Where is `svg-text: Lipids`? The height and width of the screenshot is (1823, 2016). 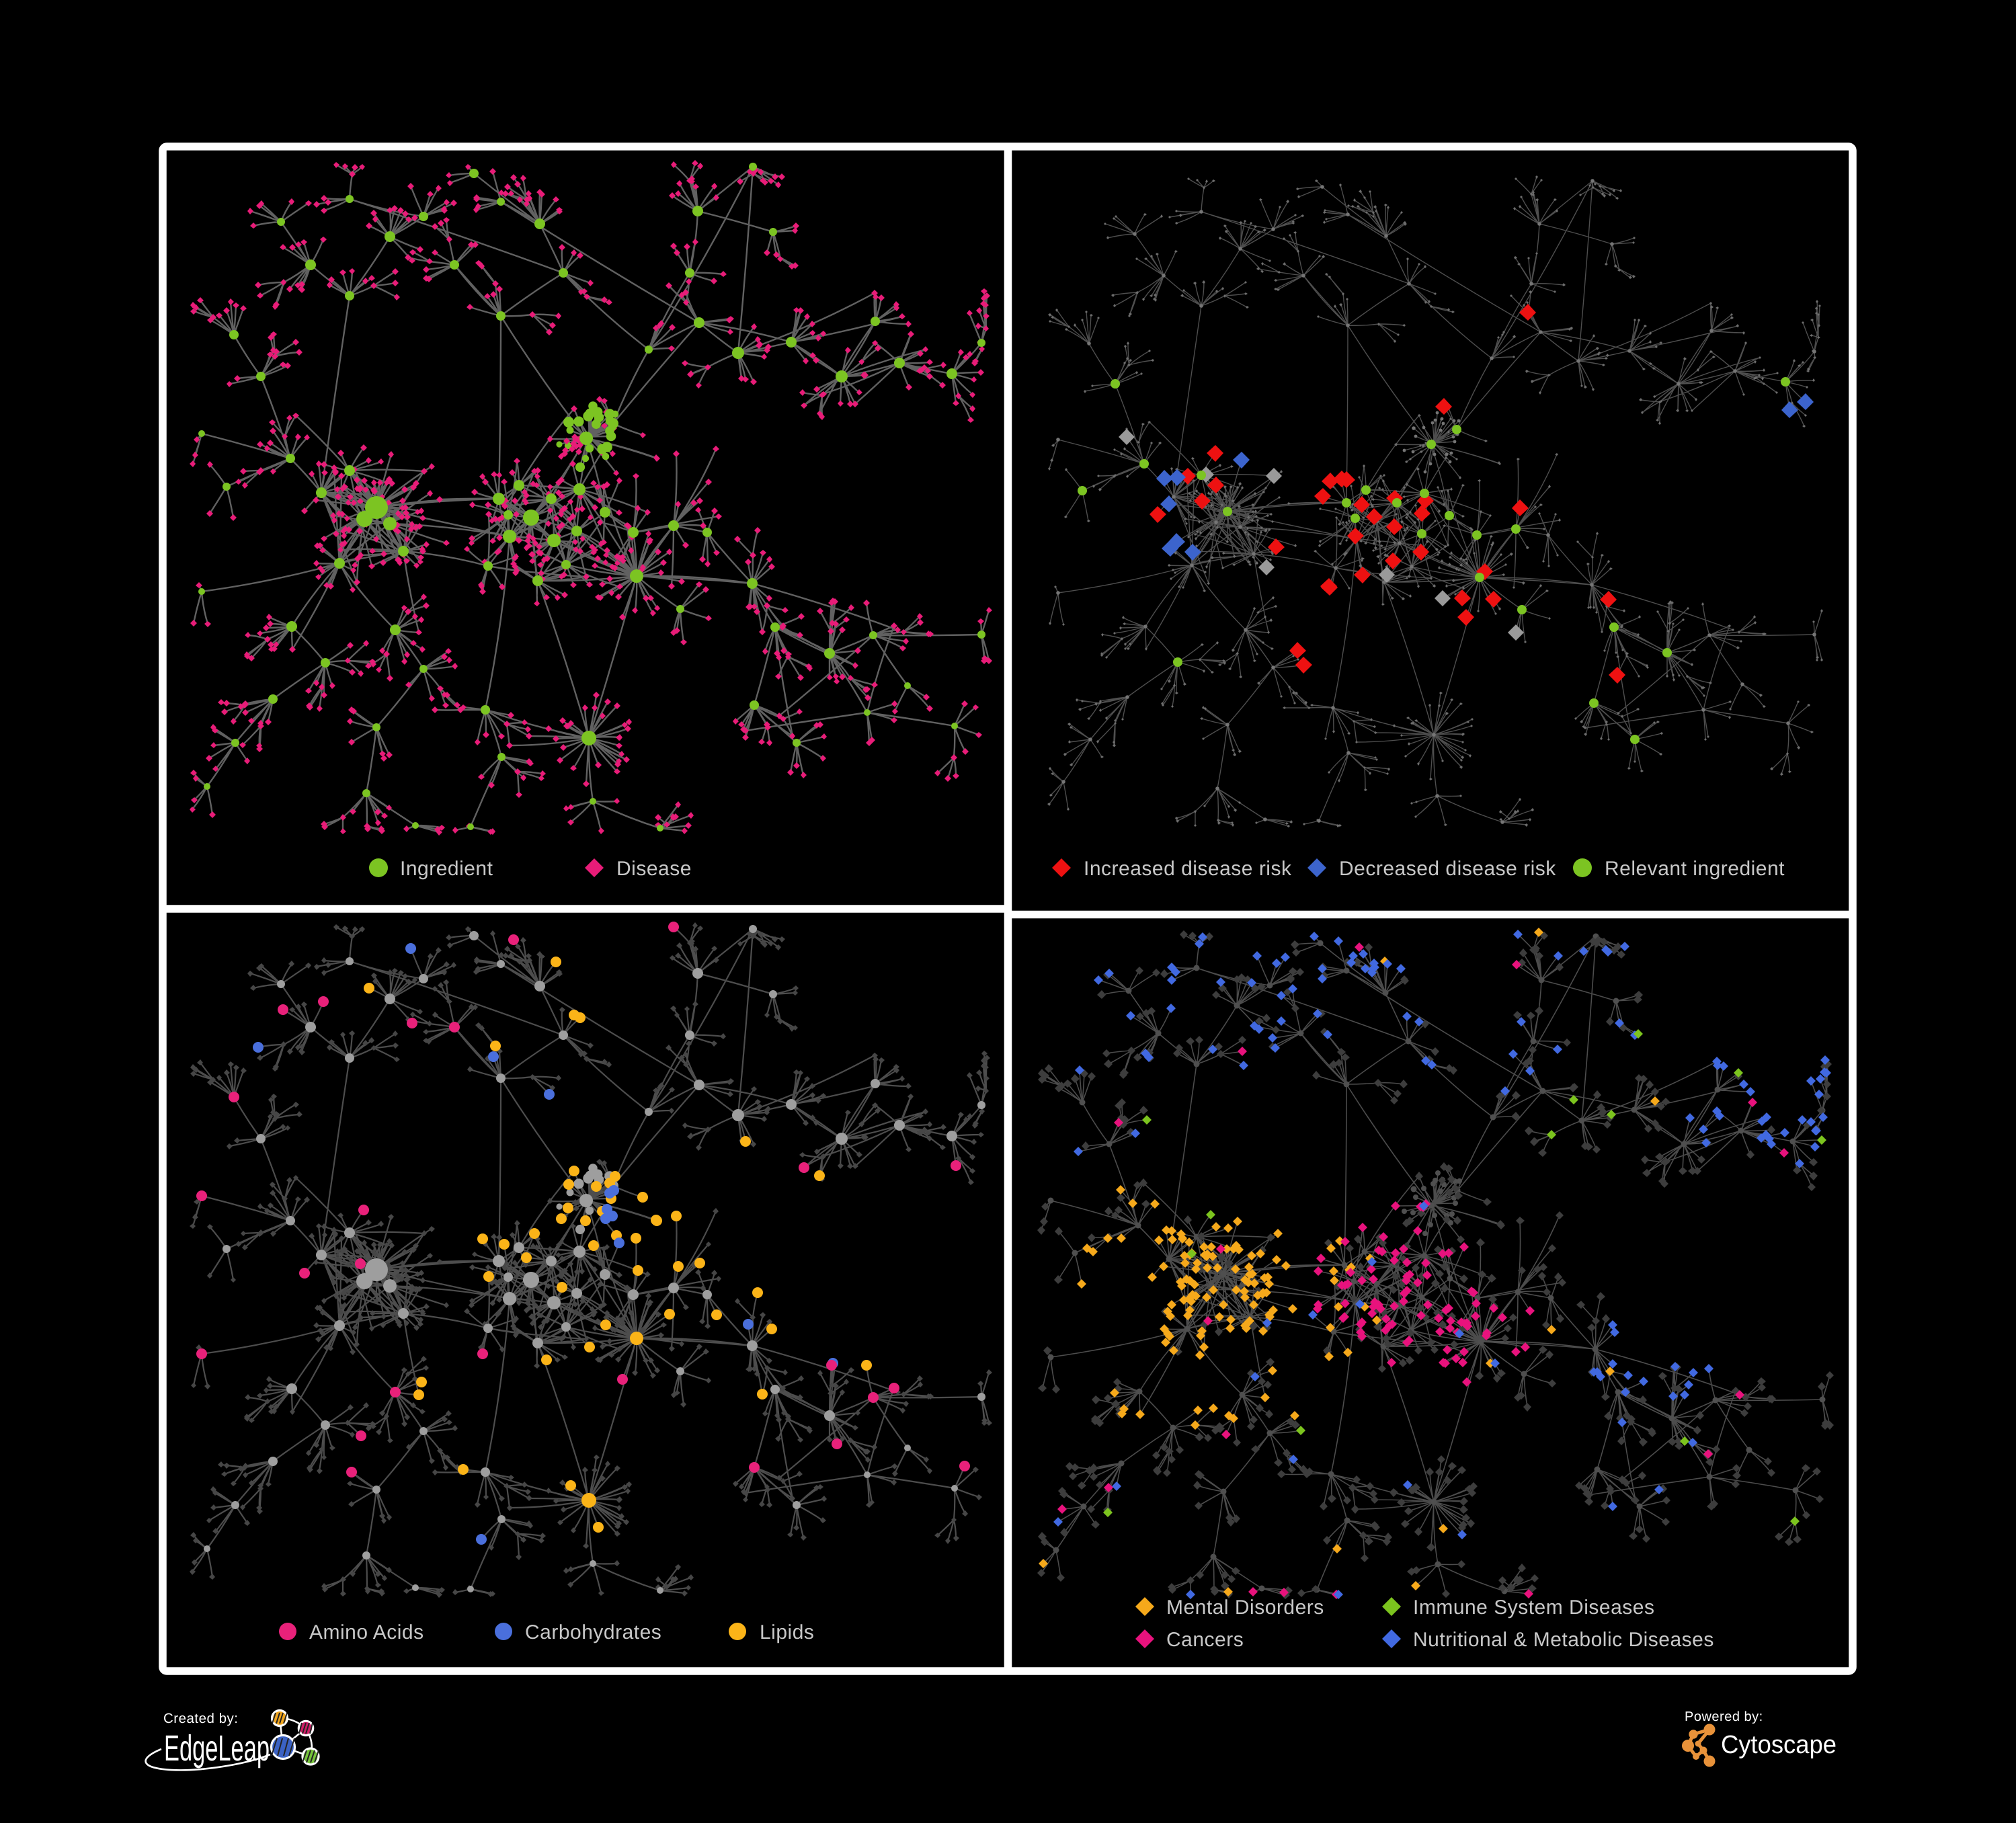 svg-text: Lipids is located at coordinates (787, 1633).